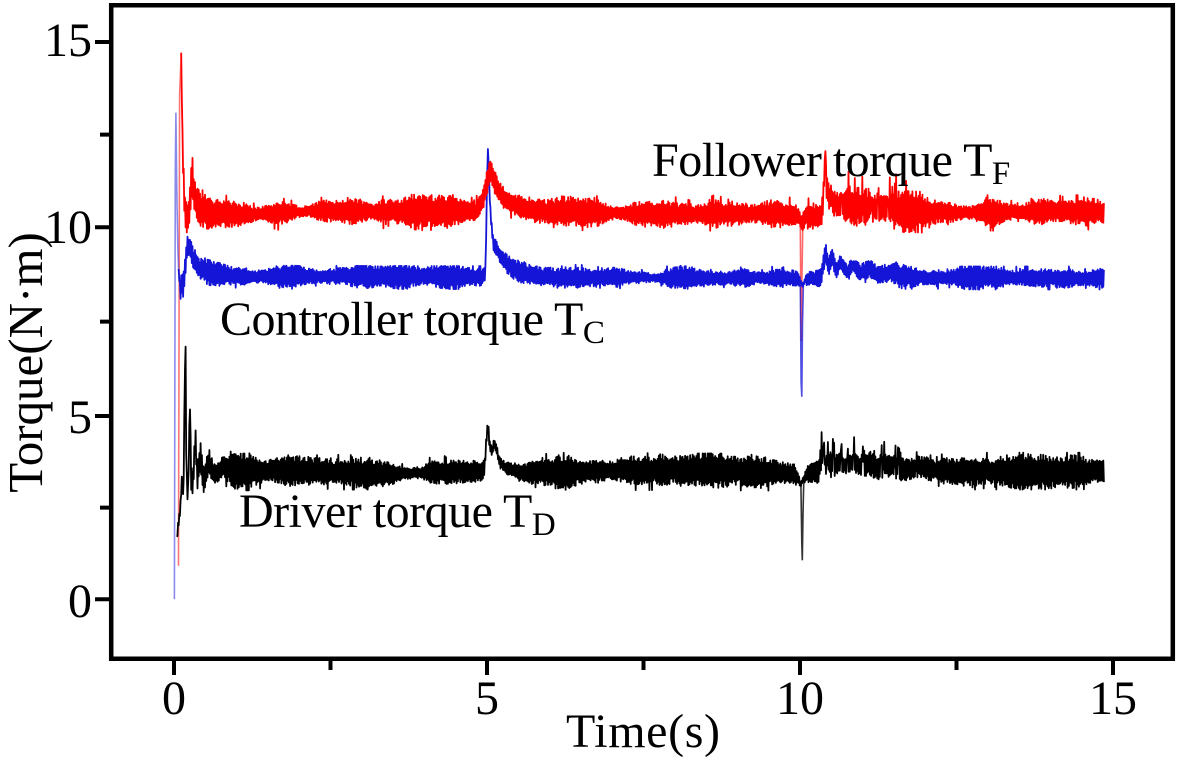  I want to click on svg-text: Time(s), so click(643, 731).